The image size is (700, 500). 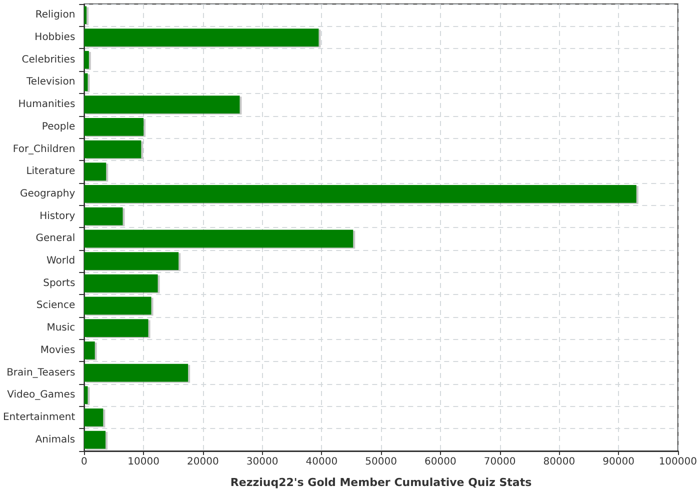 I want to click on y-tick-label: Animals, so click(x=55, y=440).